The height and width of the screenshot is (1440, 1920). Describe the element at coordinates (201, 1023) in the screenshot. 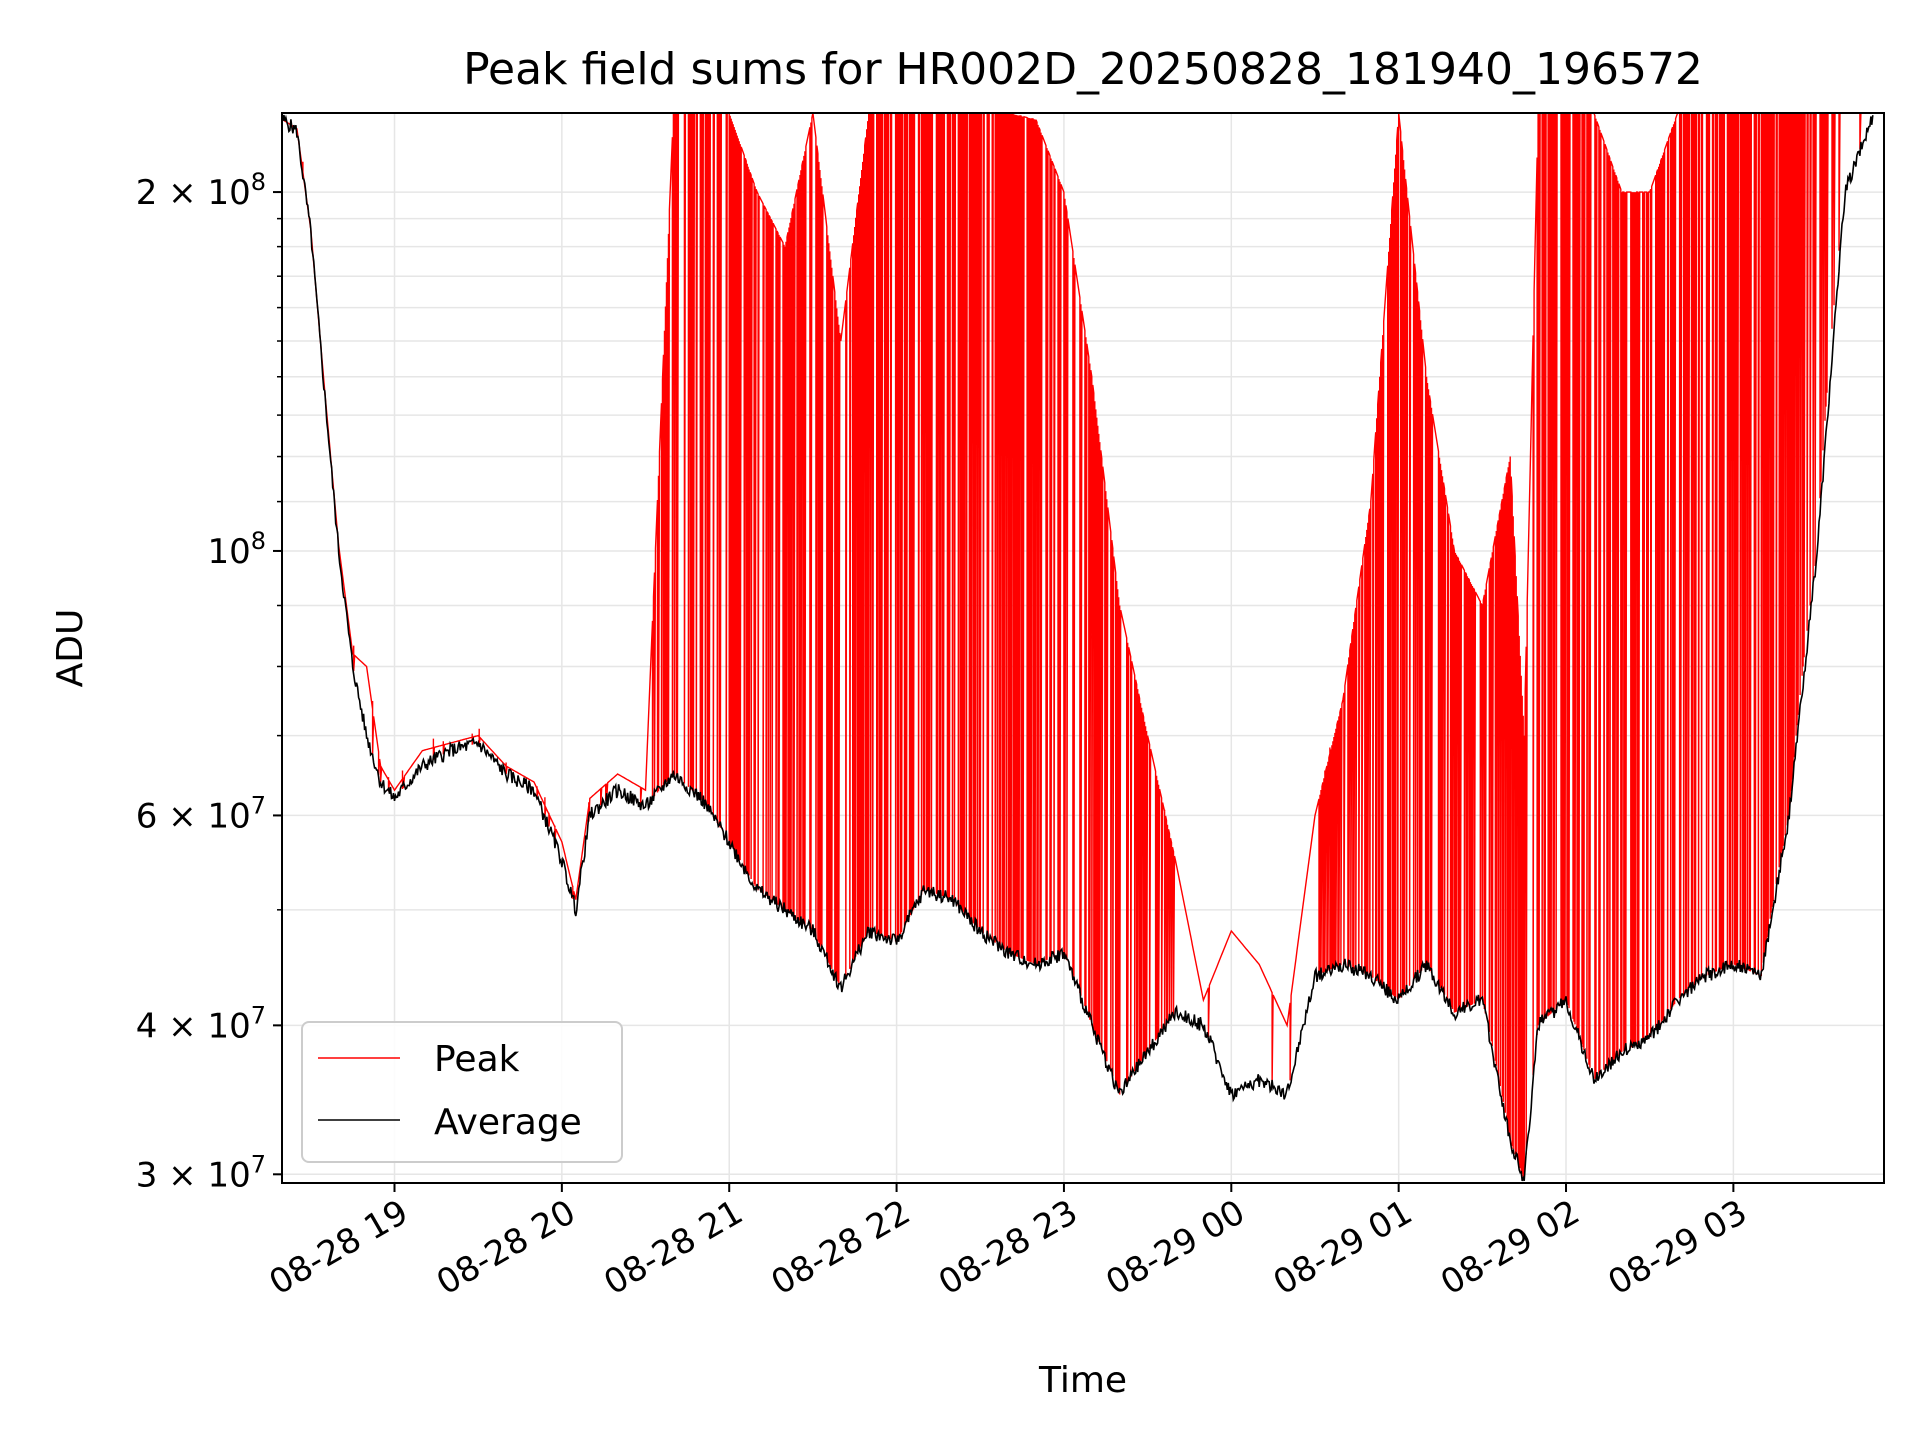

I see `y-tick-label-1: 4 × 107` at that location.